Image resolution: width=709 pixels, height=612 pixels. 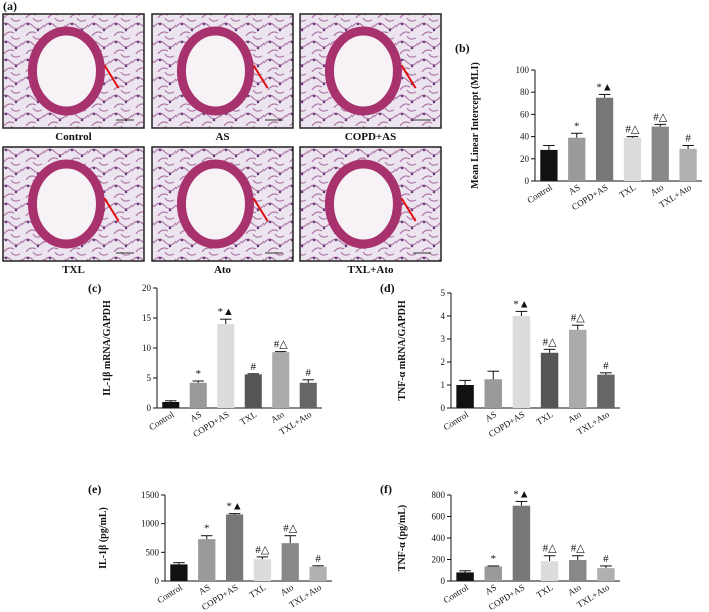 What do you see at coordinates (402, 350) in the screenshot?
I see `y-axis-label: TNF-α mRNA/GAPDH` at bounding box center [402, 350].